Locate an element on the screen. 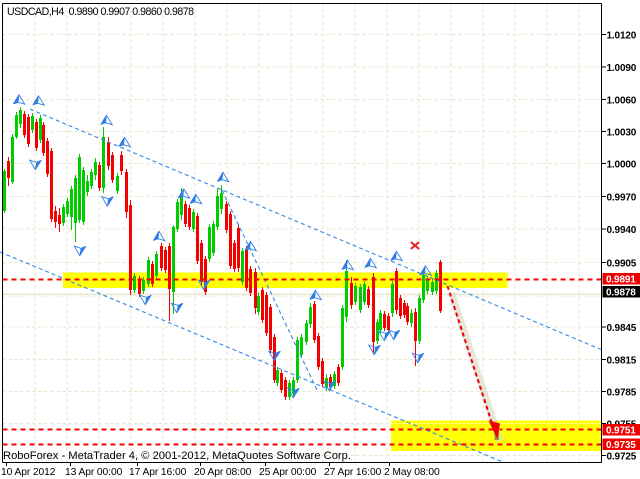 This screenshot has width=640, height=479. svg-text: 20 Apr 08:00 is located at coordinates (223, 472).